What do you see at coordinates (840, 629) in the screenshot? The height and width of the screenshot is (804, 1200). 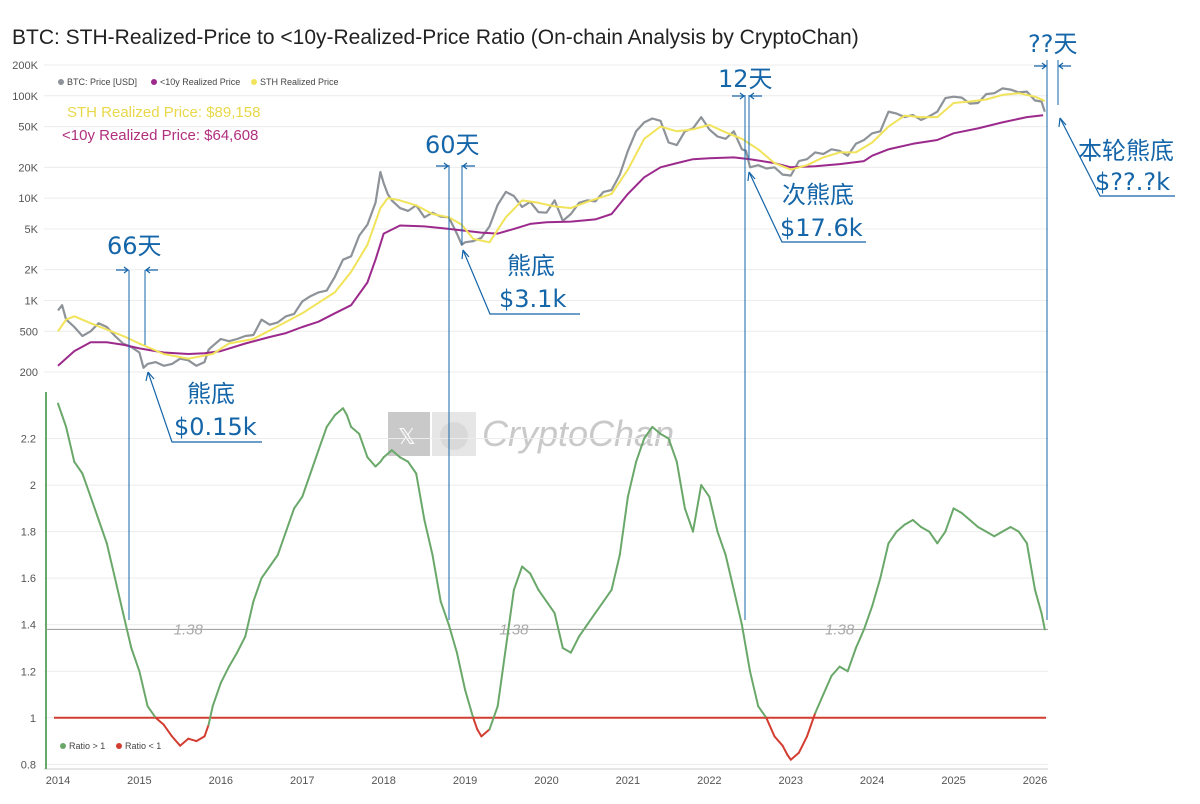 I see `reference-label-1-38-2: 1.38` at bounding box center [840, 629].